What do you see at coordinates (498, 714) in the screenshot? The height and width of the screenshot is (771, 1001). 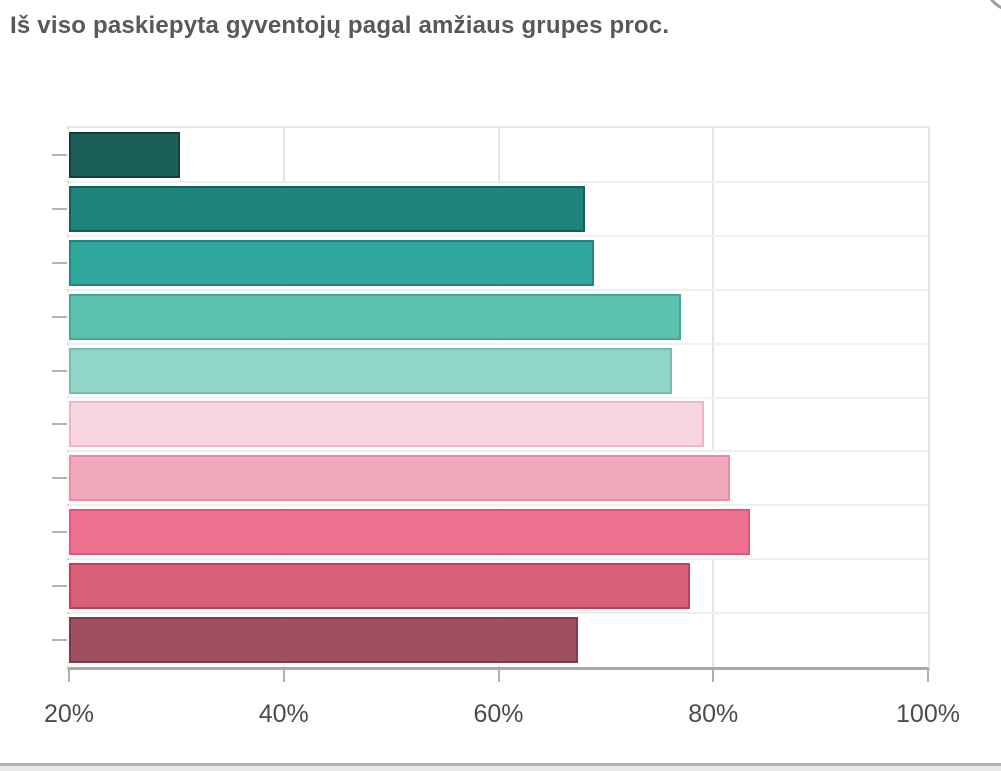 I see `x-axis-label: 60%` at bounding box center [498, 714].